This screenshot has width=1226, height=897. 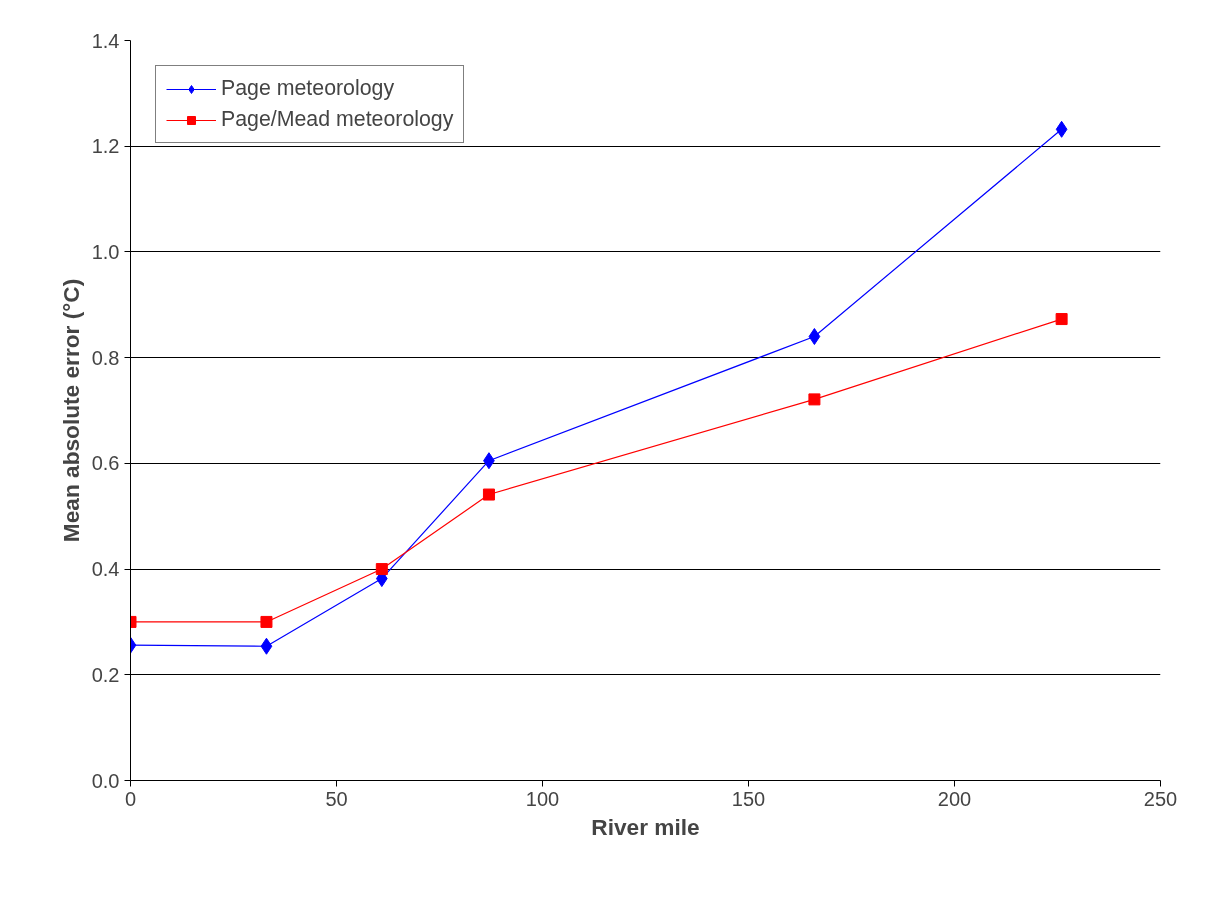 I want to click on y-tick-label: 1.4, so click(x=105, y=40).